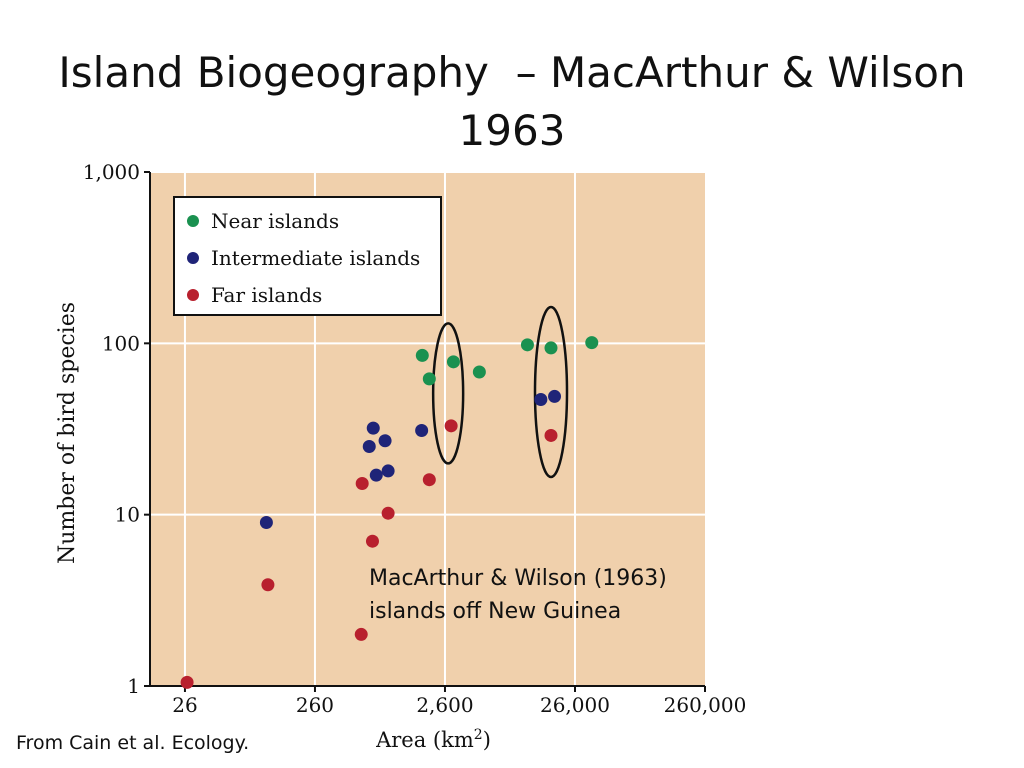 The width and height of the screenshot is (1024, 768). Describe the element at coordinates (315, 258) in the screenshot. I see `legend-label: Intermediate islands` at that location.